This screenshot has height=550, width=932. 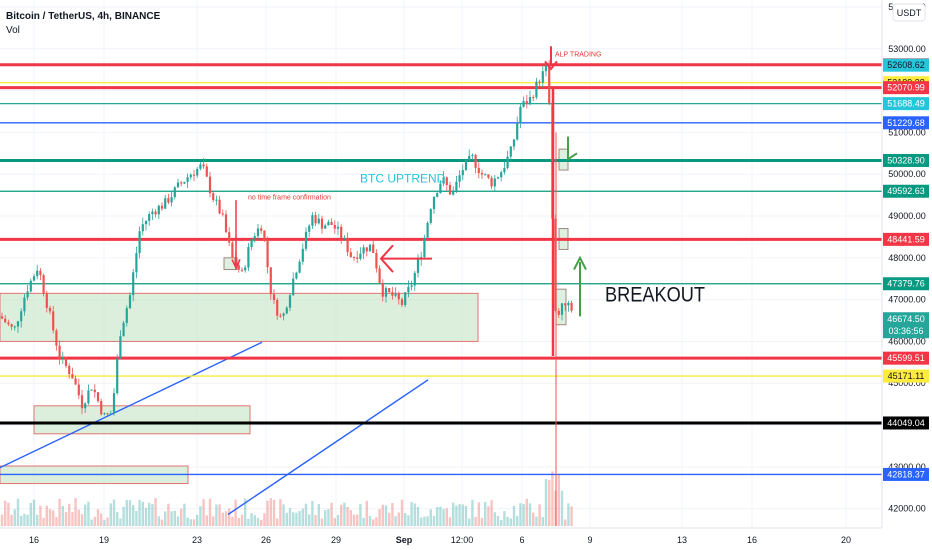 I want to click on time-tick-label: 6, so click(x=521, y=540).